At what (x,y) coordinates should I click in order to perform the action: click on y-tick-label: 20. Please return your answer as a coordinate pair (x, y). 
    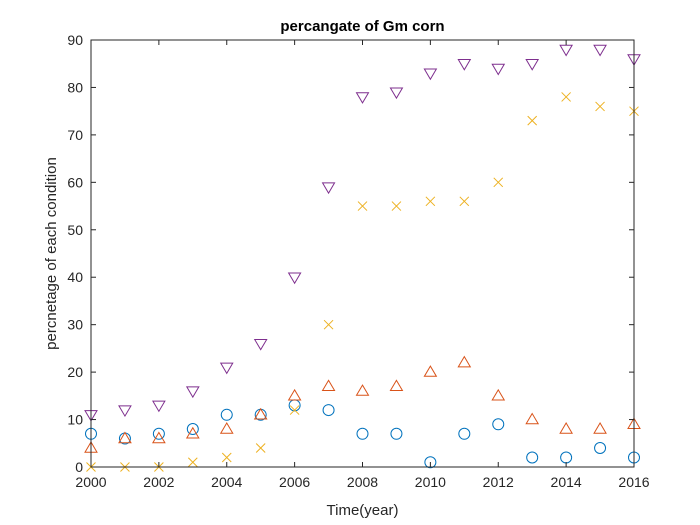
    Looking at the image, I should click on (75, 372).